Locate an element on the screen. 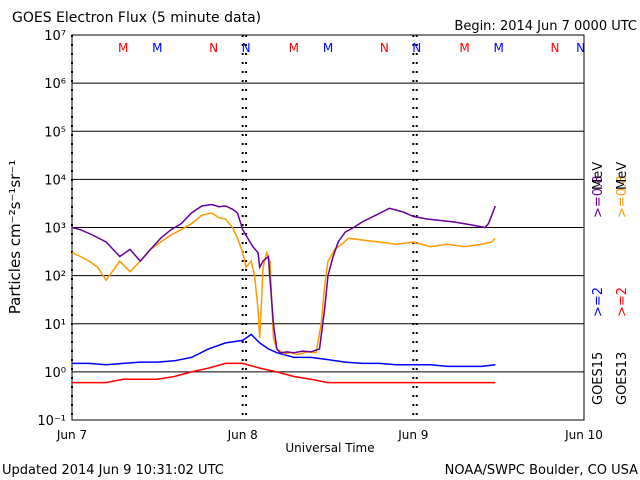  y-tick-label: 10² is located at coordinates (55, 277).